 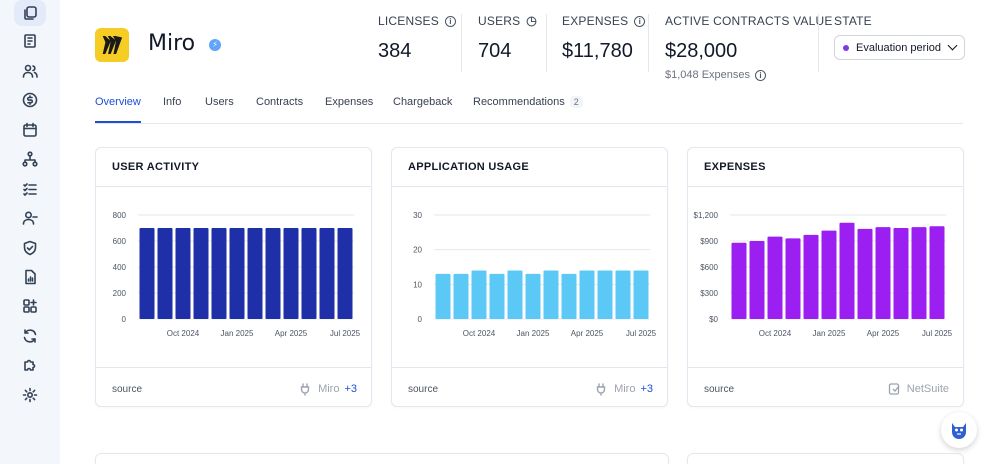 I want to click on mascot-icon, so click(x=959, y=431).